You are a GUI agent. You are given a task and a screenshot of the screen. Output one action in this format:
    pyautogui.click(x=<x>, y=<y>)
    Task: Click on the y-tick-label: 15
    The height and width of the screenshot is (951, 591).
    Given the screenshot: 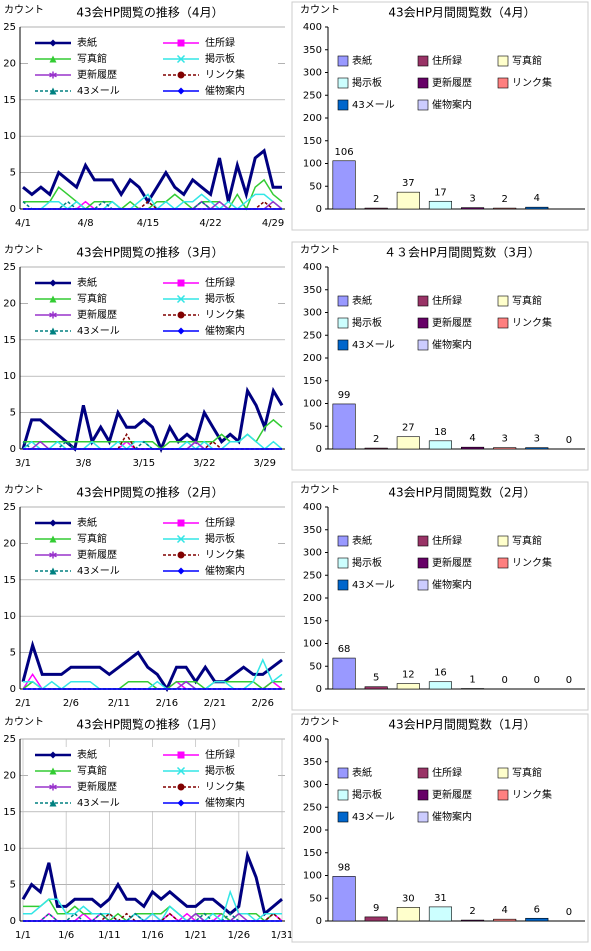 What is the action you would take?
    pyautogui.click(x=9, y=580)
    